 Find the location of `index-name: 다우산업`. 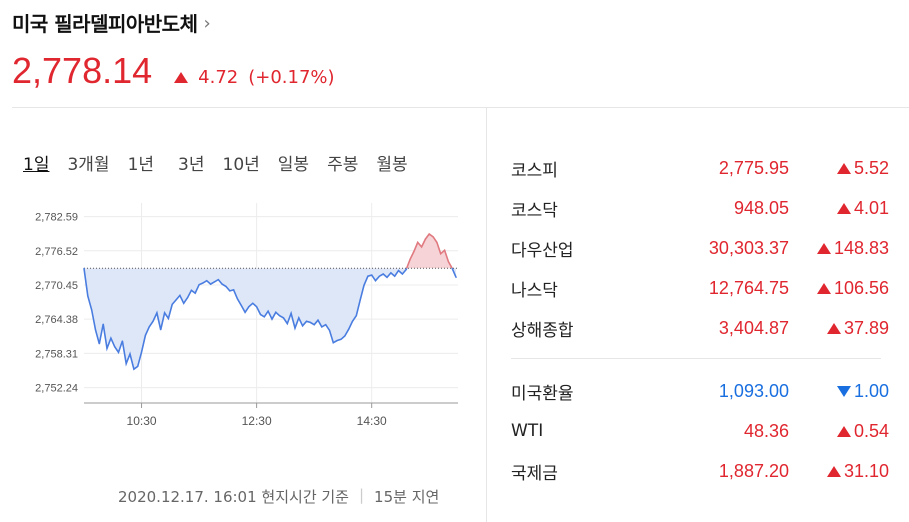

index-name: 다우산업 is located at coordinates (542, 250).